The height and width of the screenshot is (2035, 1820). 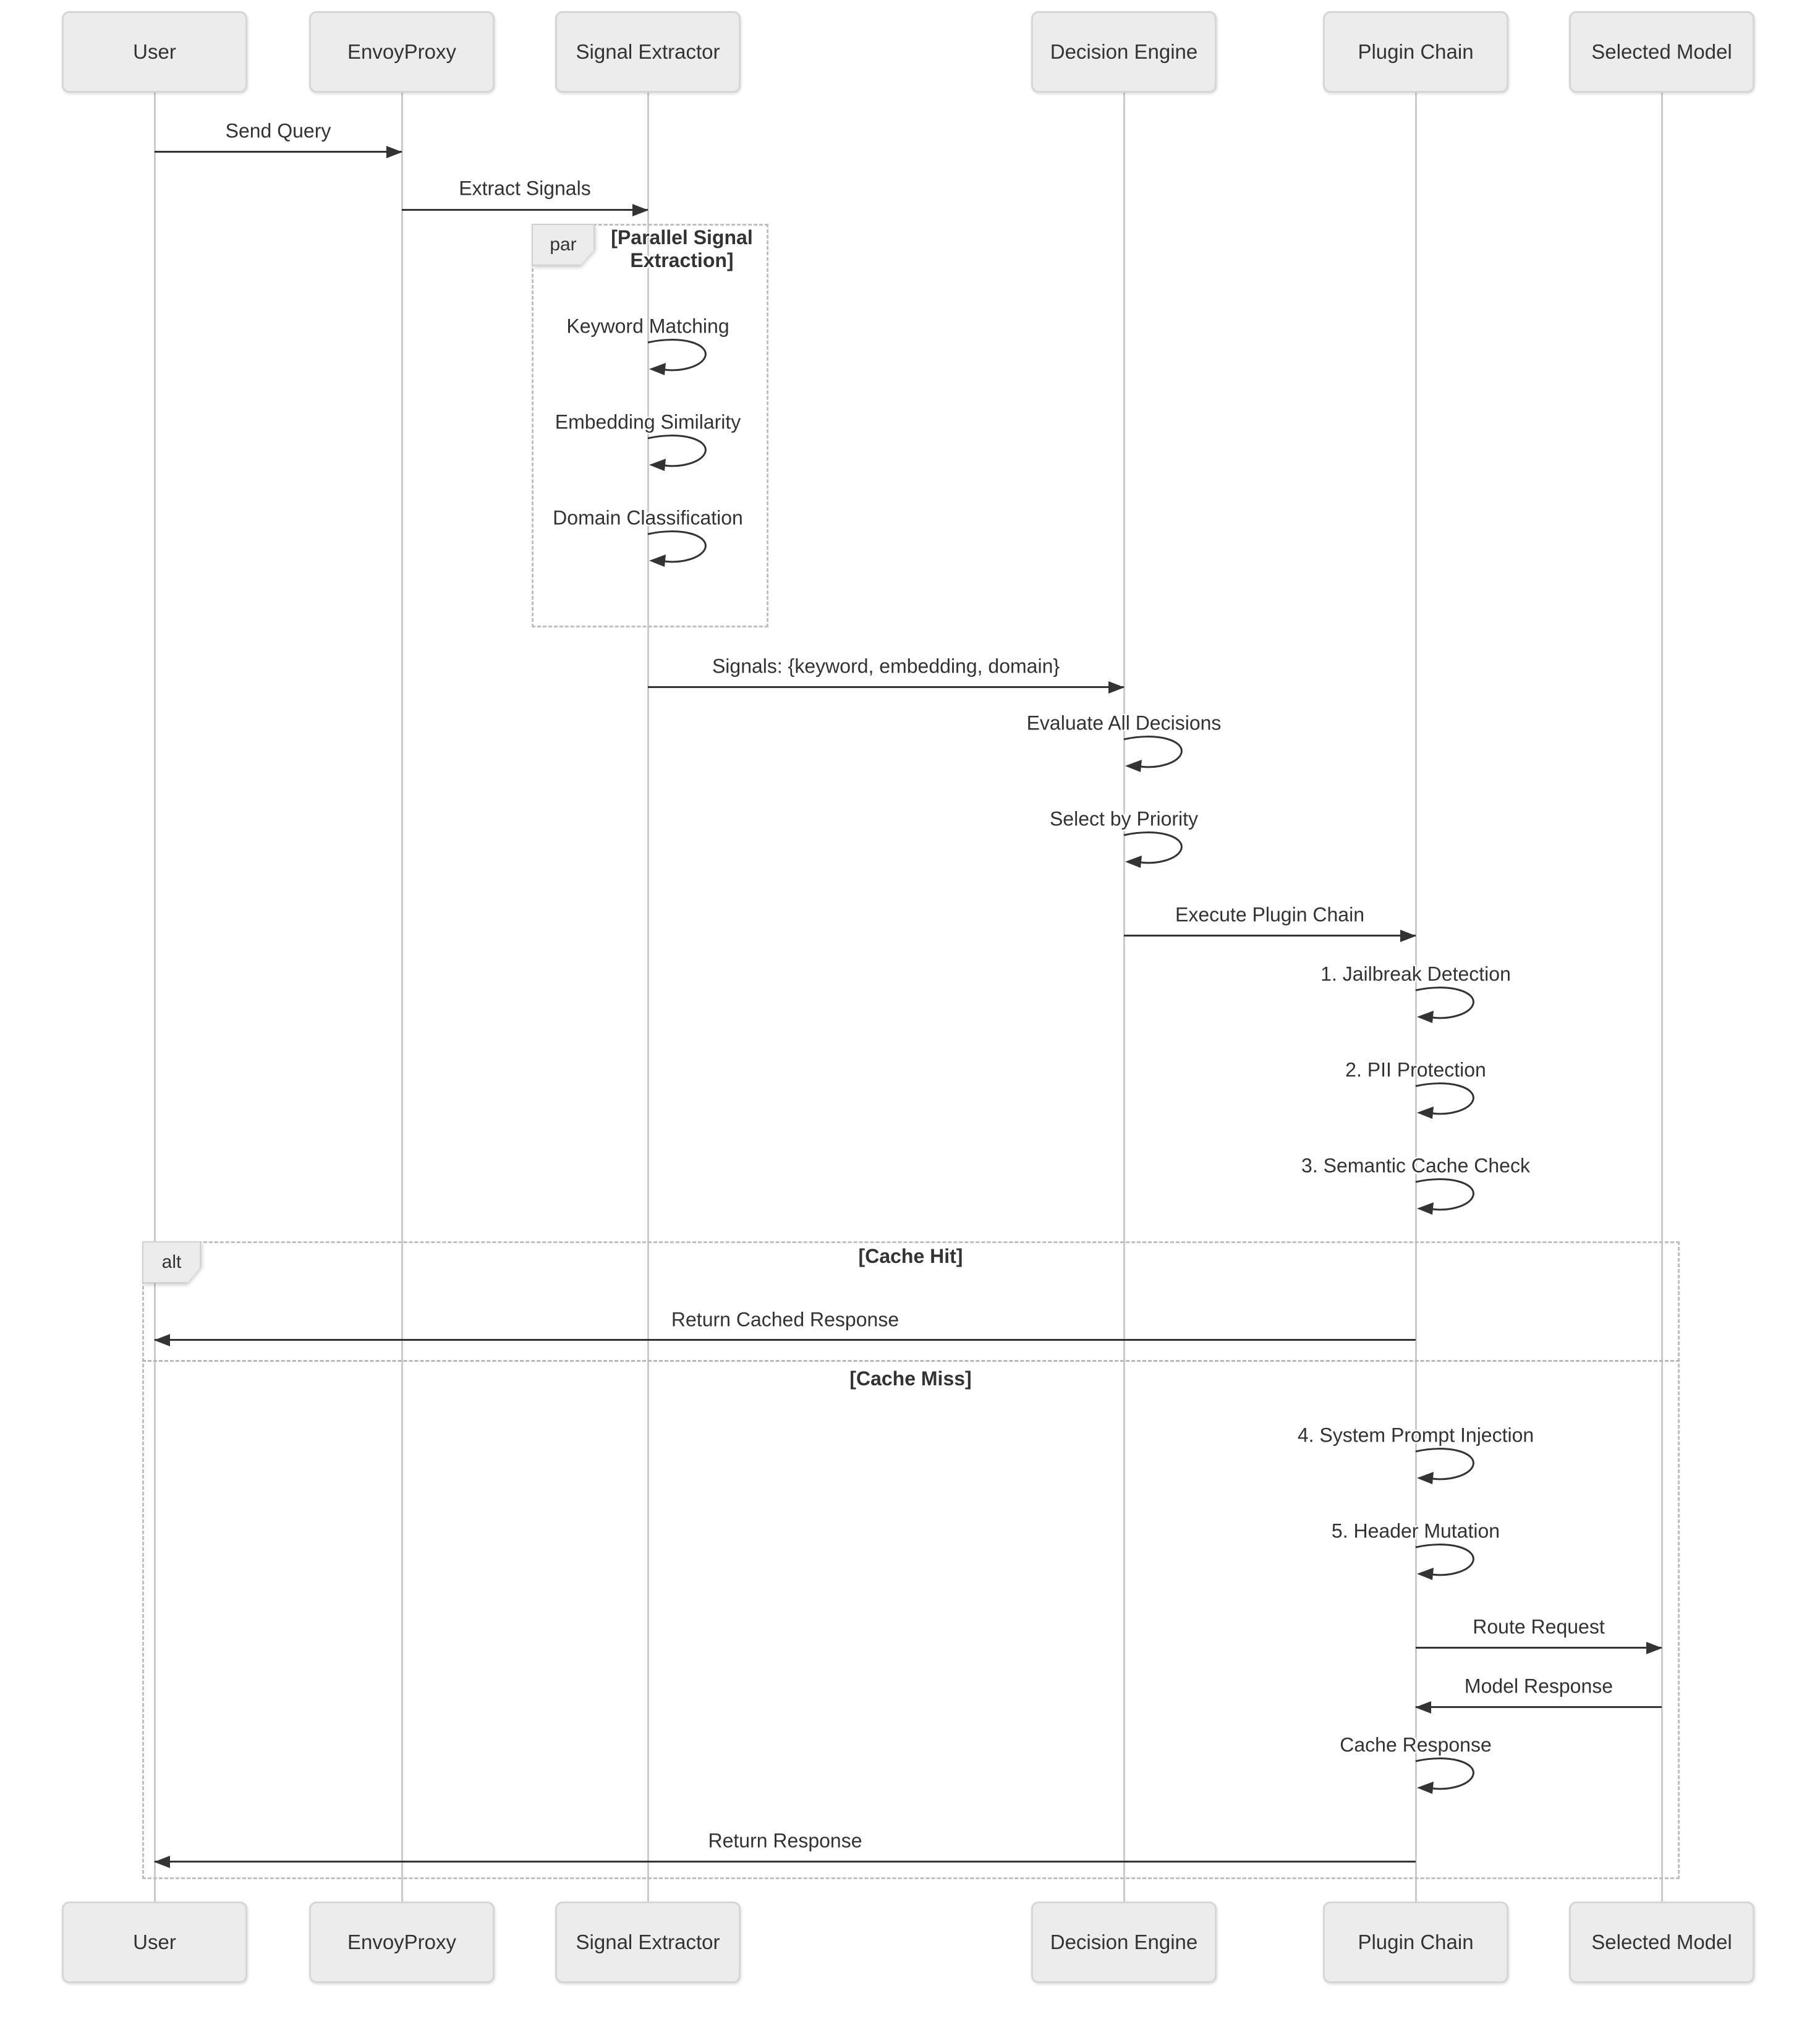 I want to click on par-frame, so click(x=650, y=425).